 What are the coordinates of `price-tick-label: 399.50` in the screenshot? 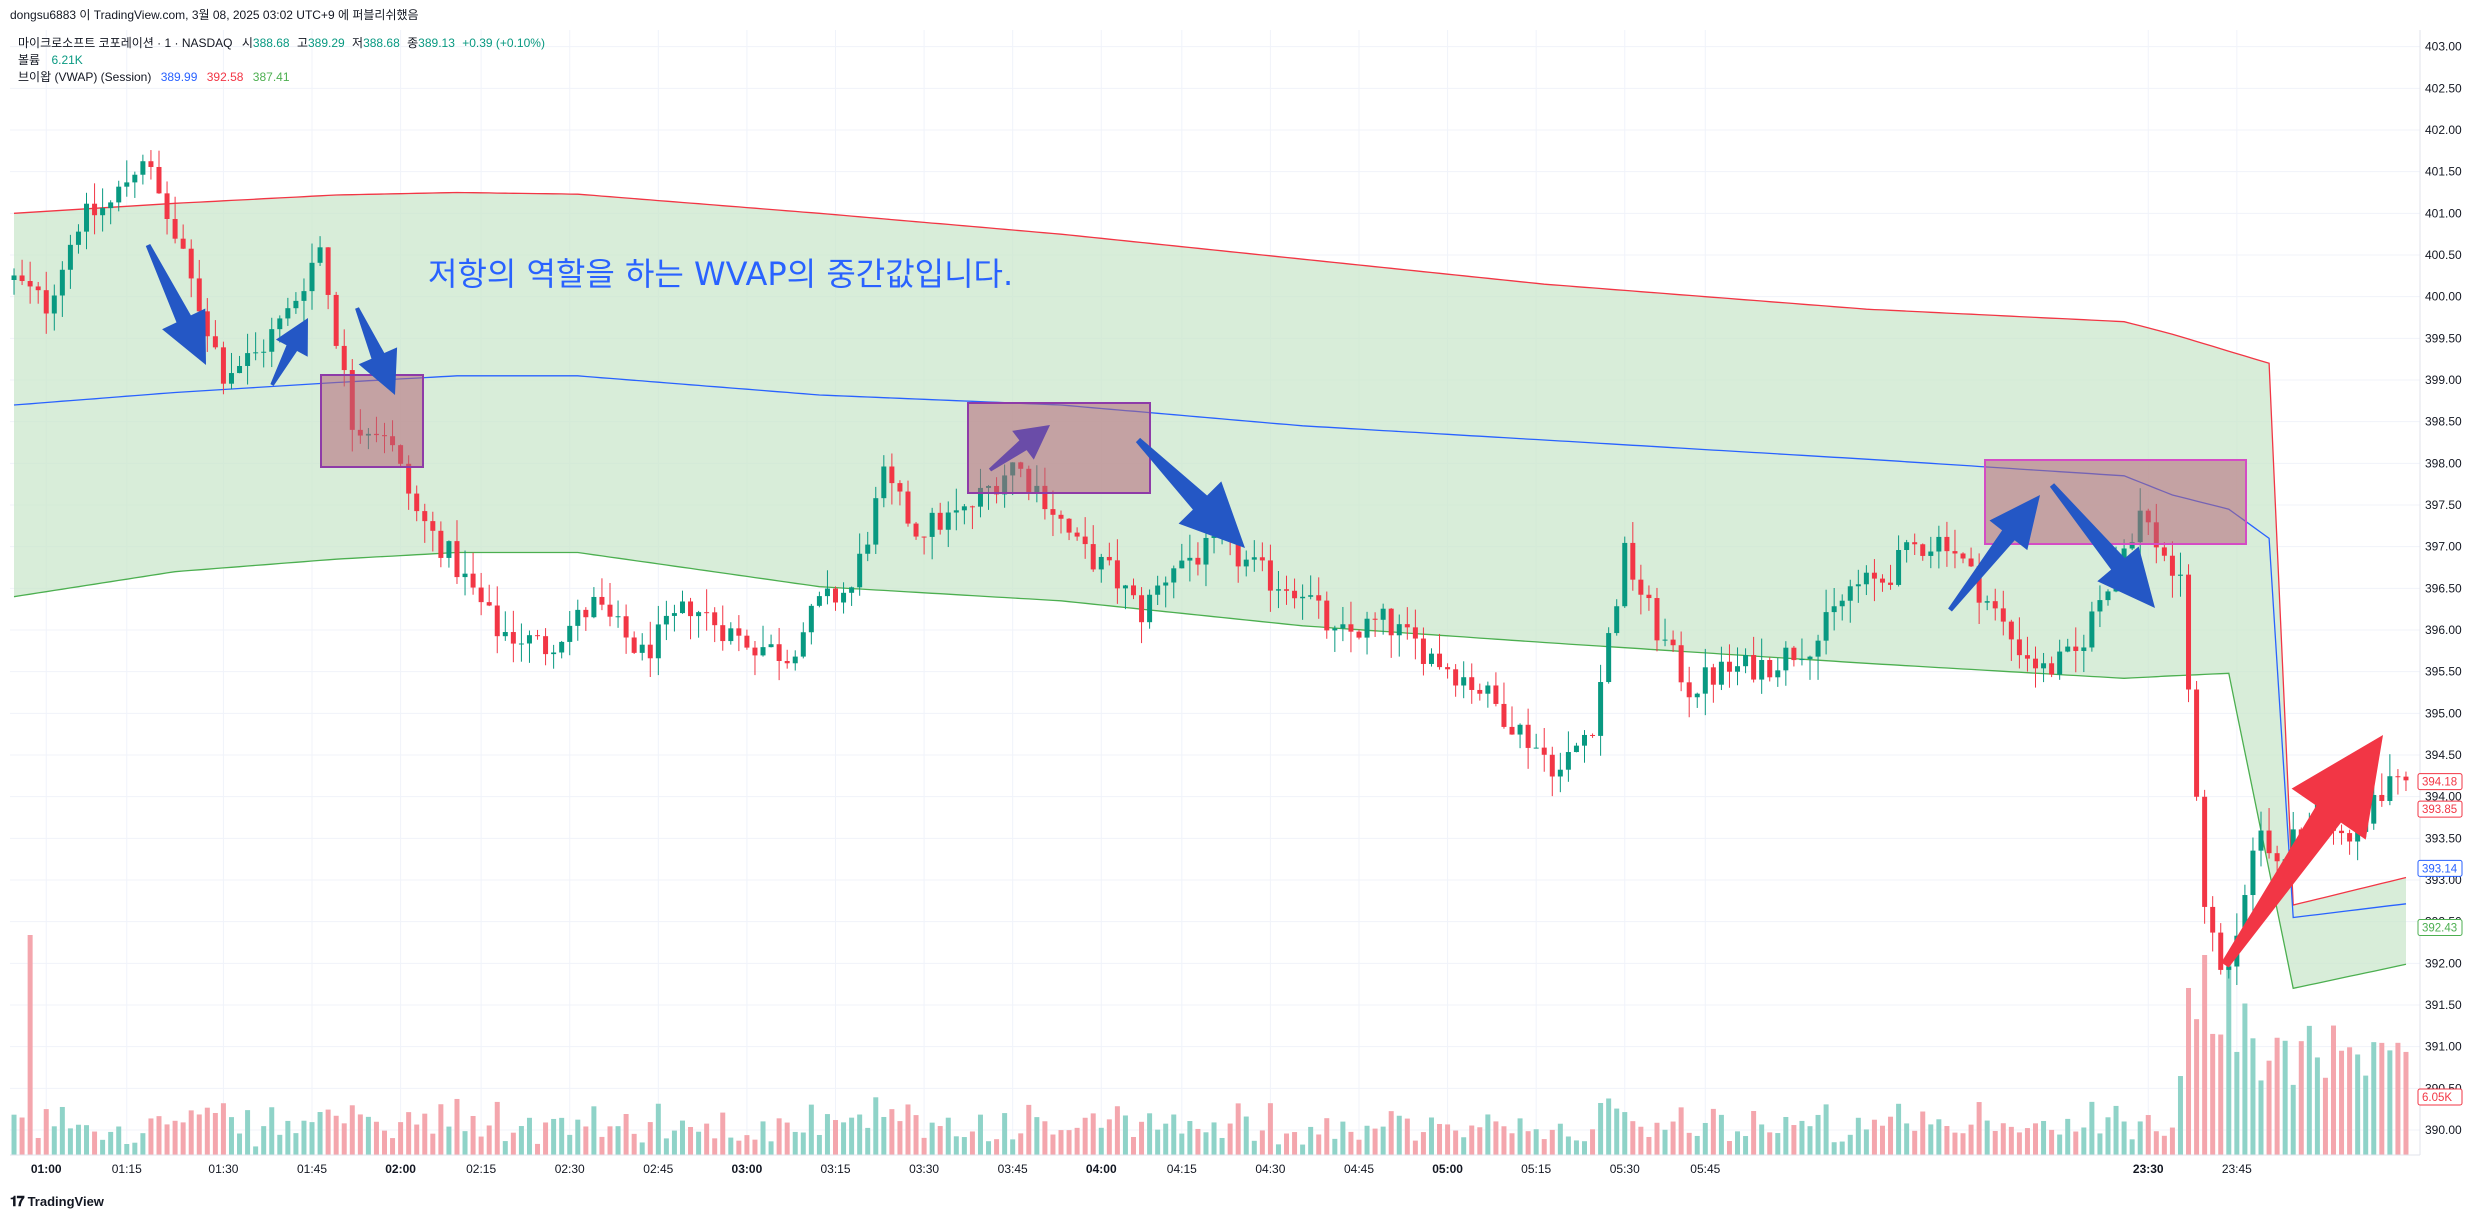 It's located at (2443, 338).